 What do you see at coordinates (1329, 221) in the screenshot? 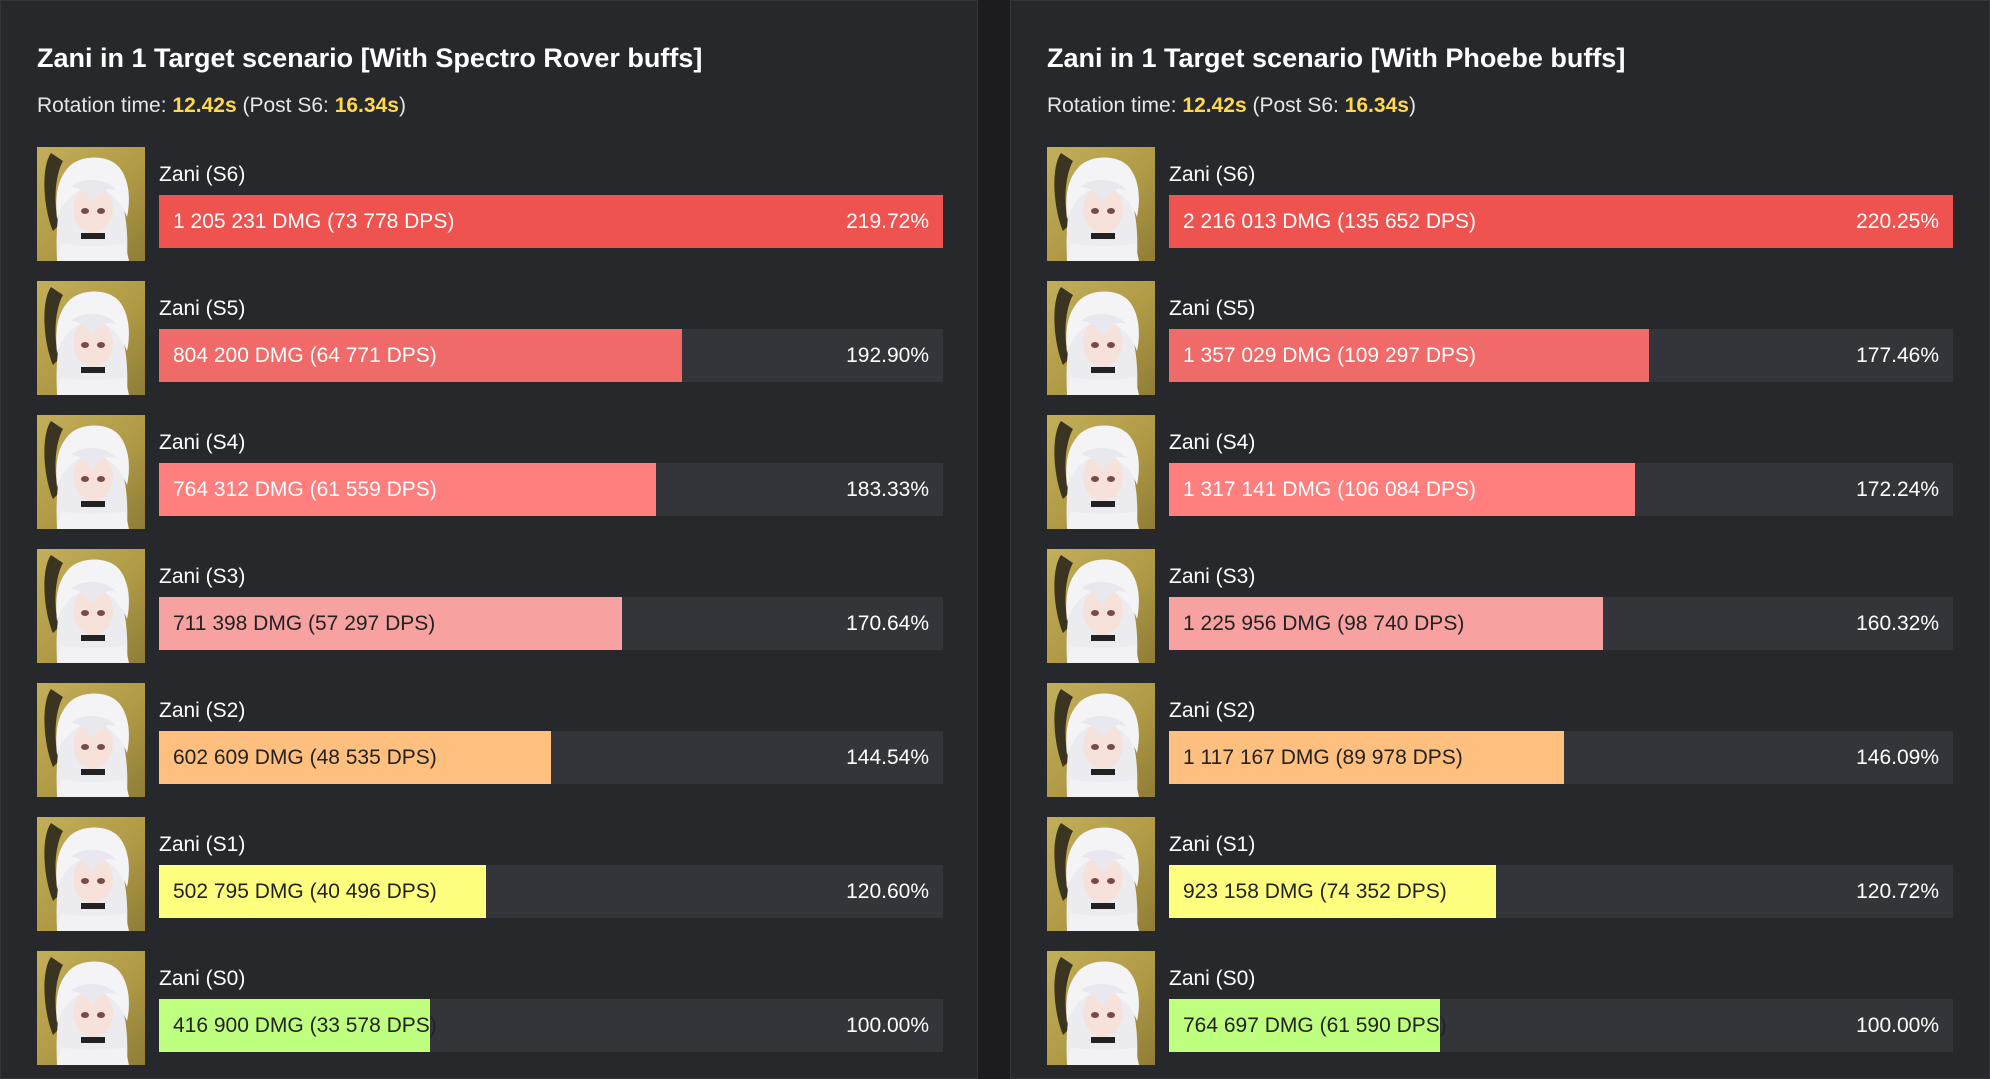
I see `bar-value-label: 2 216 013 DMG (135 652 DPS)` at bounding box center [1329, 221].